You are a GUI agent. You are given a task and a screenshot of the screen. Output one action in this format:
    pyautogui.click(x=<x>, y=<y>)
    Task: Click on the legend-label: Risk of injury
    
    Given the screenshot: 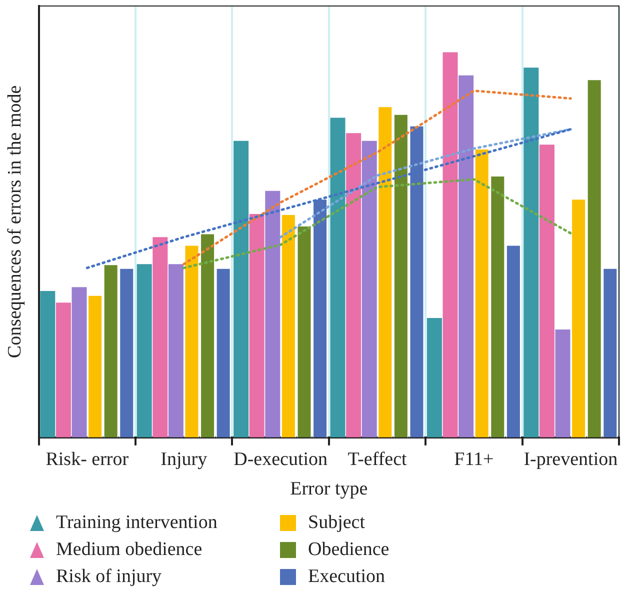 What is the action you would take?
    pyautogui.click(x=109, y=577)
    